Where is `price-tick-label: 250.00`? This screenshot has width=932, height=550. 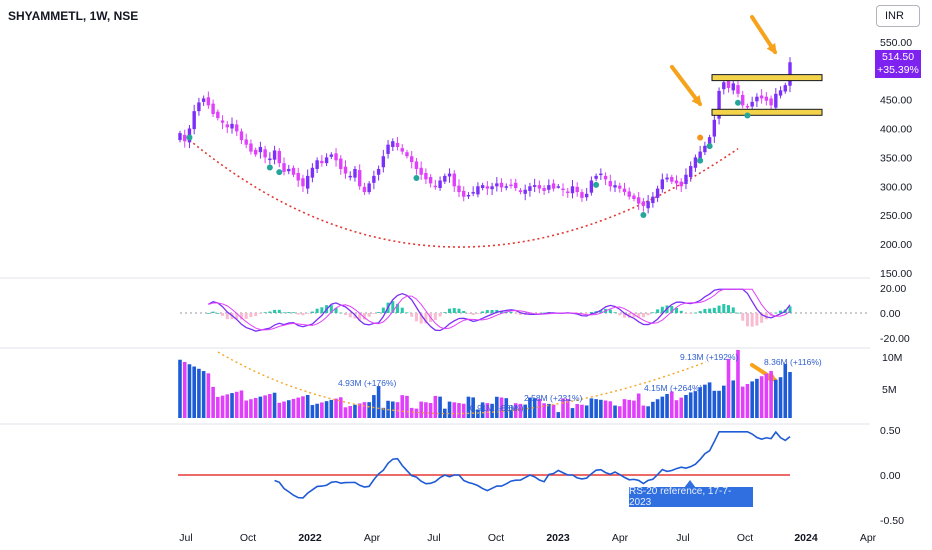
price-tick-label: 250.00 is located at coordinates (896, 216).